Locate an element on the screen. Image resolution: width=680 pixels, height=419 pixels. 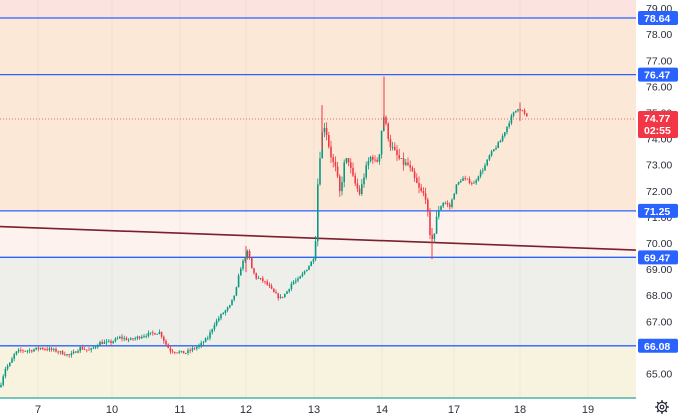
time-tick-0: 7 is located at coordinates (38, 410).